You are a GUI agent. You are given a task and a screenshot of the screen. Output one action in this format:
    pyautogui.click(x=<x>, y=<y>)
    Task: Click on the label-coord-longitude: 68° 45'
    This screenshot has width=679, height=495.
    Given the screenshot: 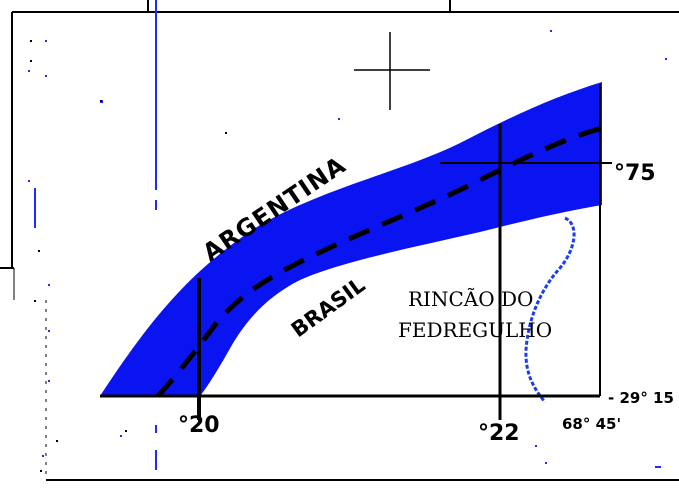 What is the action you would take?
    pyautogui.click(x=591, y=424)
    